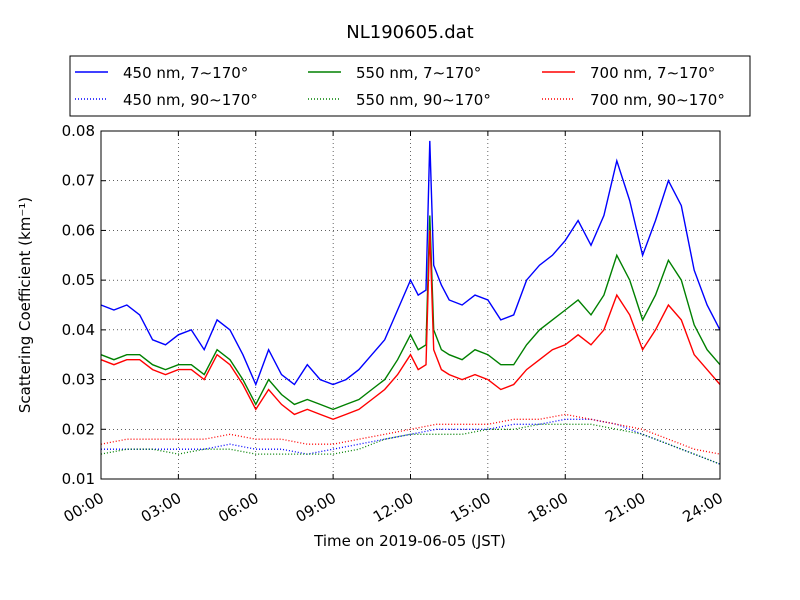 This screenshot has height=600, width=800. What do you see at coordinates (393, 507) in the screenshot?
I see `x-tick-label: 12:00` at bounding box center [393, 507].